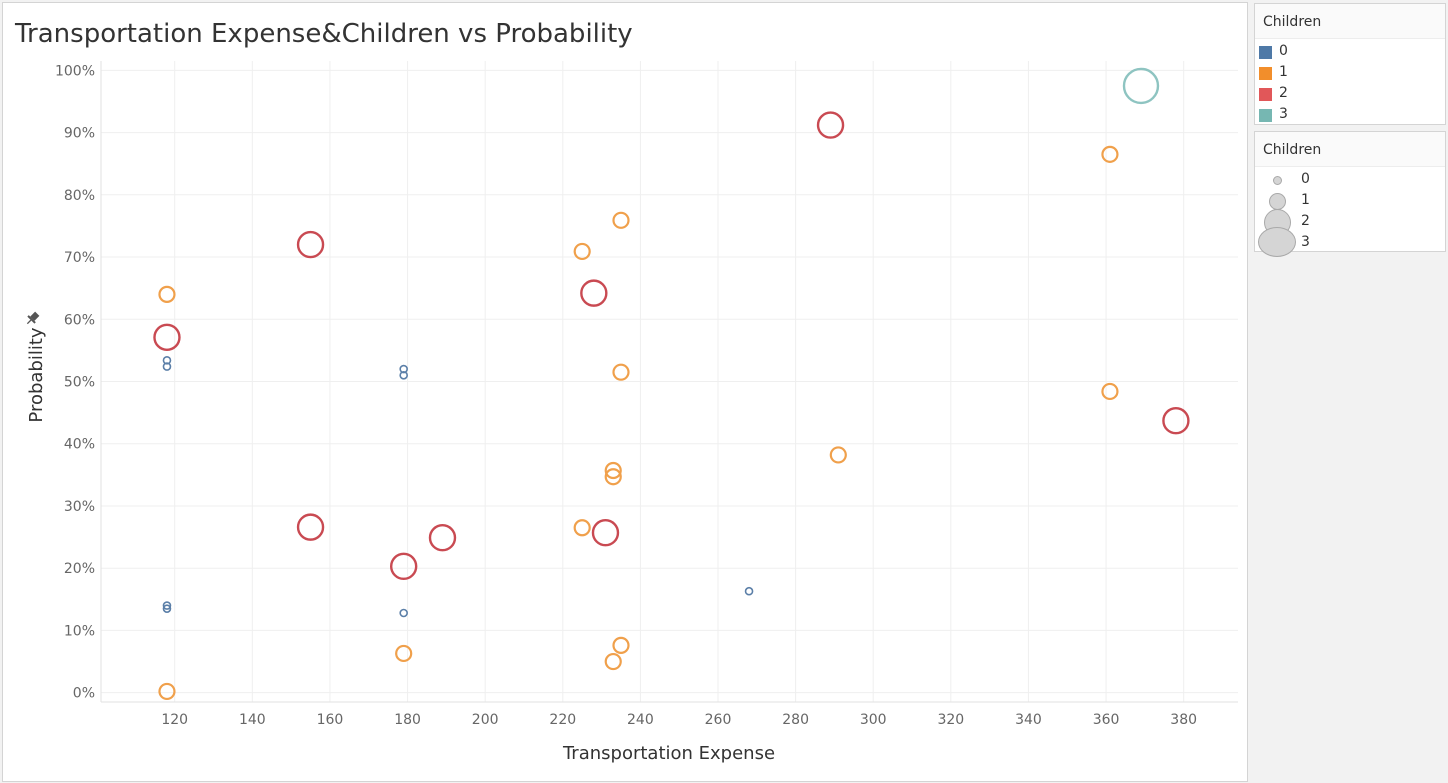 This screenshot has width=1448, height=783. What do you see at coordinates (718, 720) in the screenshot?
I see `x-tick-label: 260` at bounding box center [718, 720].